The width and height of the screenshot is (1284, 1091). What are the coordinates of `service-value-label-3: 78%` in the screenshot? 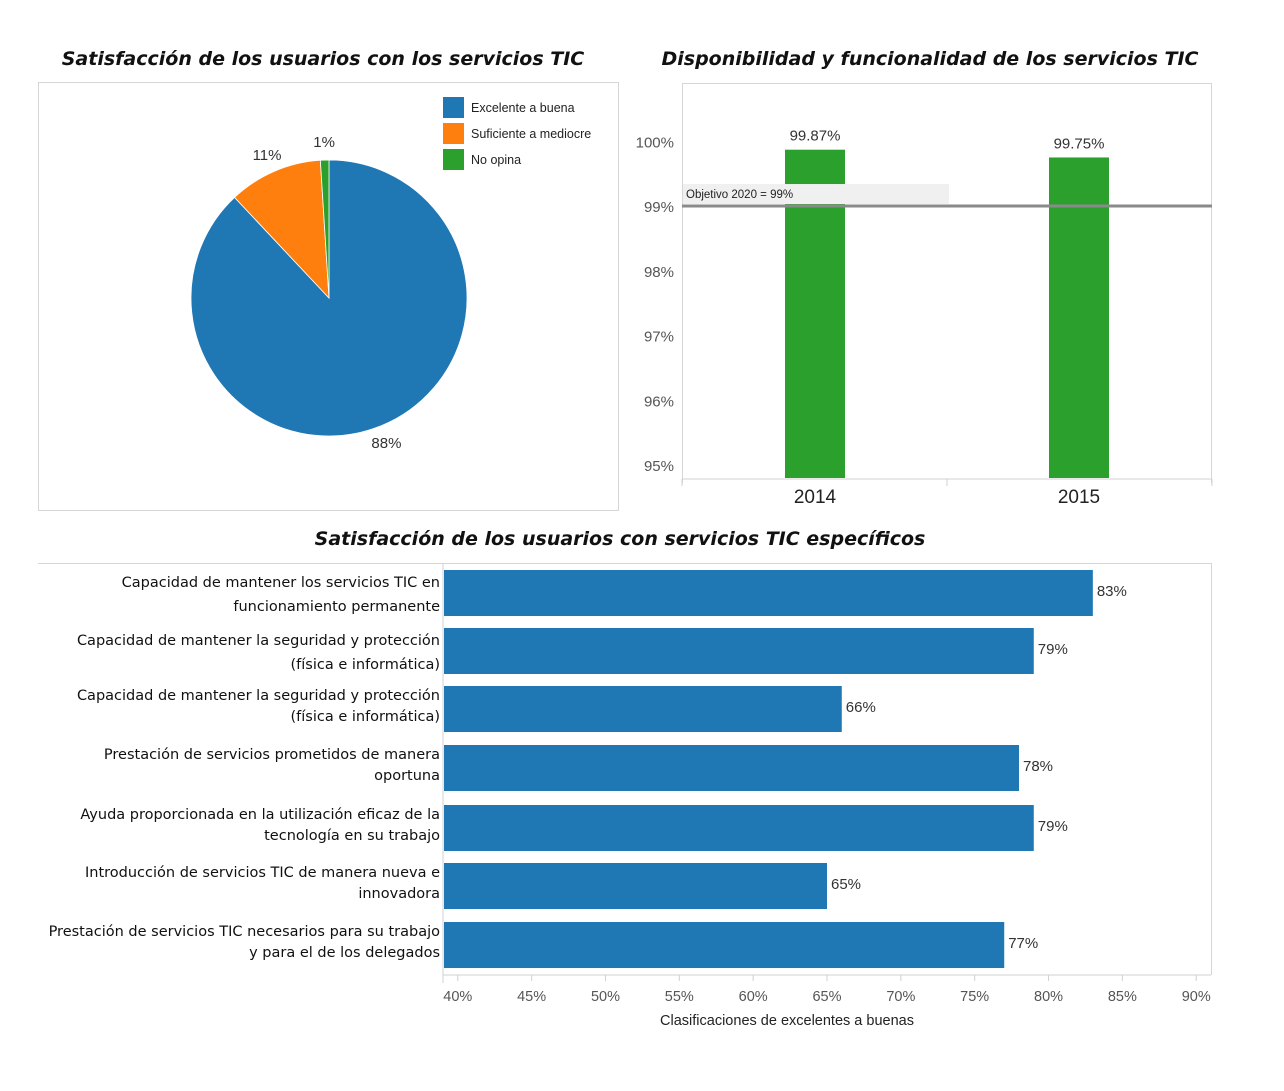 It's located at (1038, 766).